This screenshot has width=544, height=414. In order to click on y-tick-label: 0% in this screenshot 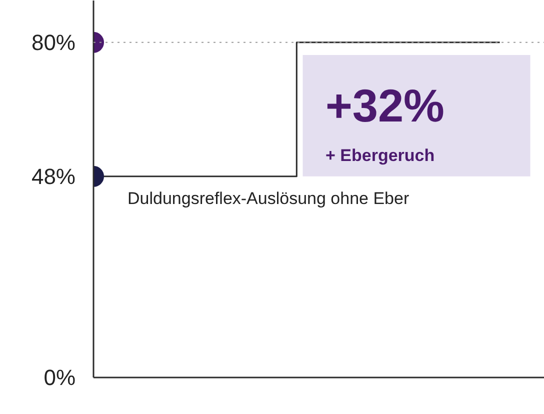, I will do `click(60, 377)`.